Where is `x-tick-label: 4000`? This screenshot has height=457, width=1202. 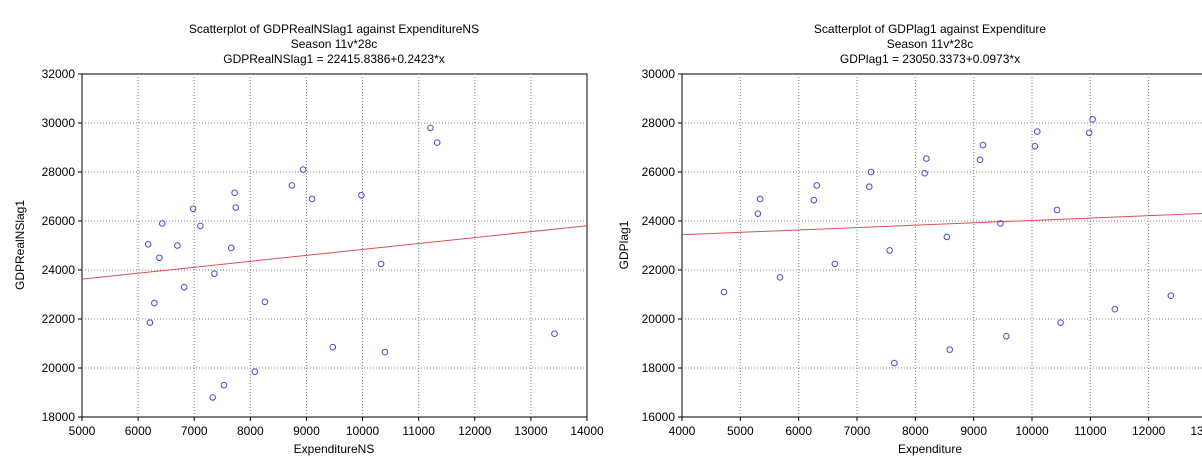 x-tick-label: 4000 is located at coordinates (682, 431).